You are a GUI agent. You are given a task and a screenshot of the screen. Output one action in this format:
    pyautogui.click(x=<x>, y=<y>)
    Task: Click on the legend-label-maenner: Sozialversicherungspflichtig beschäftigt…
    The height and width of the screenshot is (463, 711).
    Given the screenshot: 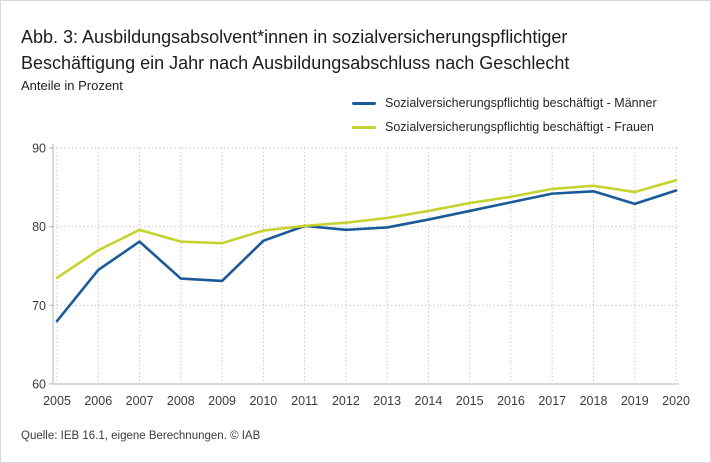 What is the action you would take?
    pyautogui.click(x=521, y=103)
    